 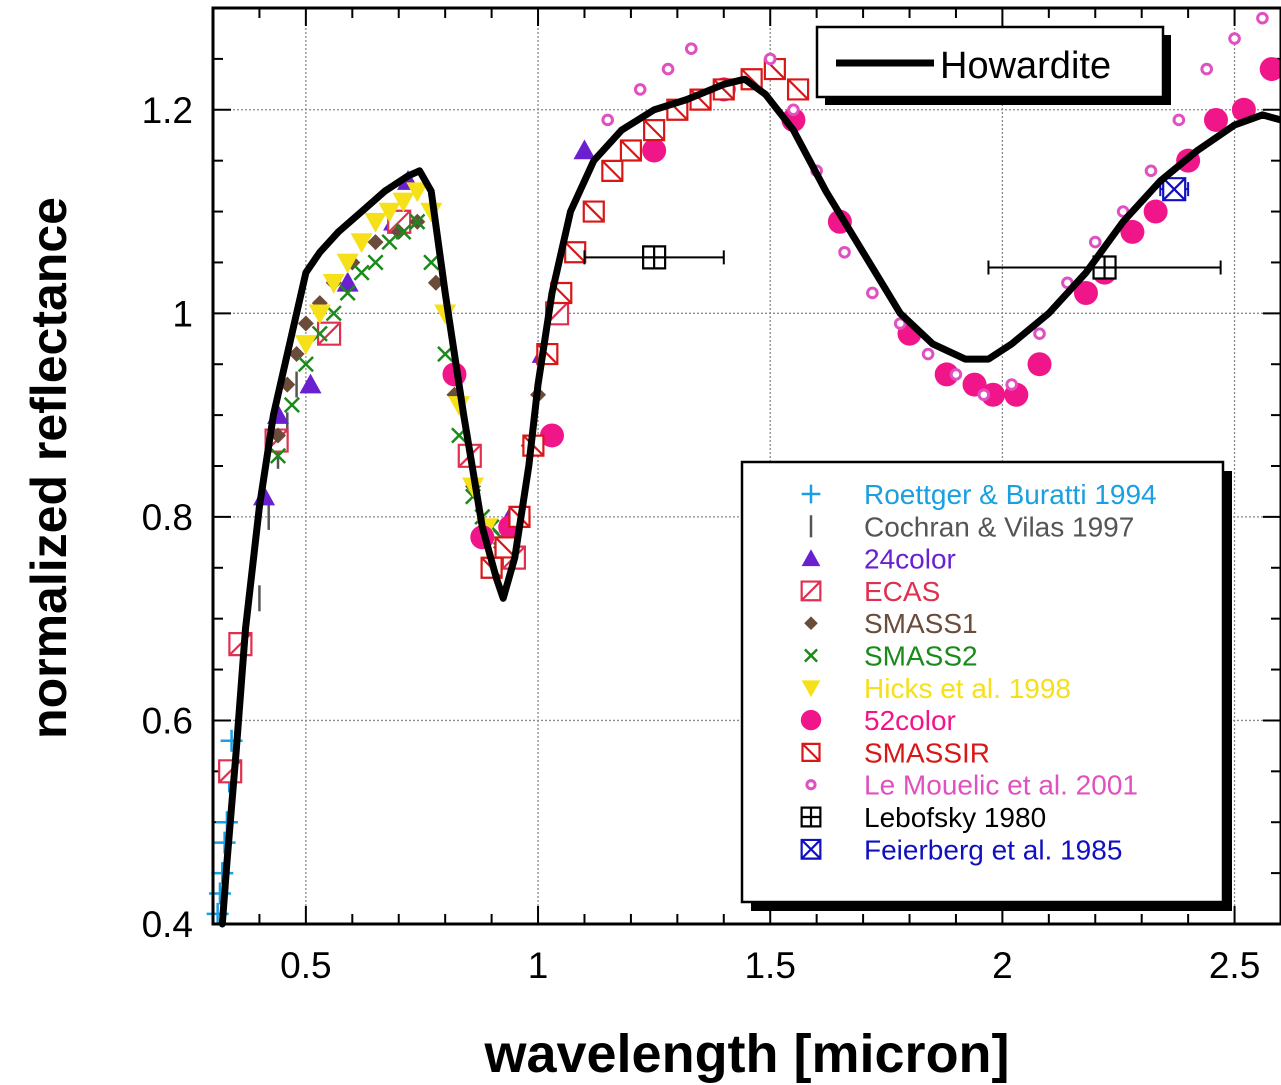 What do you see at coordinates (167, 720) in the screenshot?
I see `y-tick-label: 0.6` at bounding box center [167, 720].